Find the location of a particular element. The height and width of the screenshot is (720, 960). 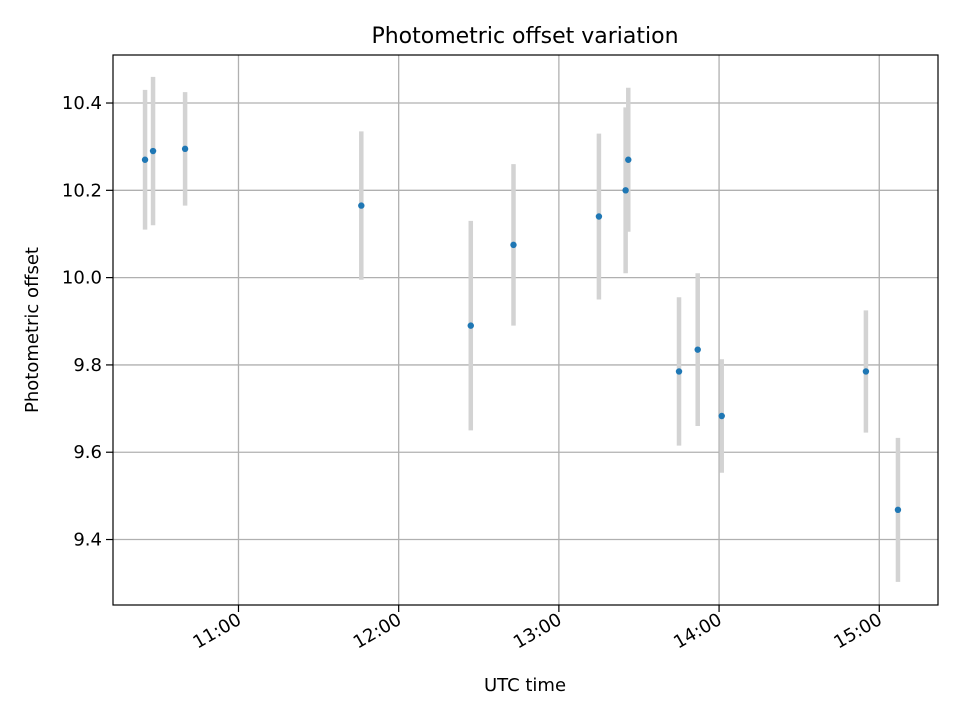

chart-title: Photometric offset variation is located at coordinates (524, 36).